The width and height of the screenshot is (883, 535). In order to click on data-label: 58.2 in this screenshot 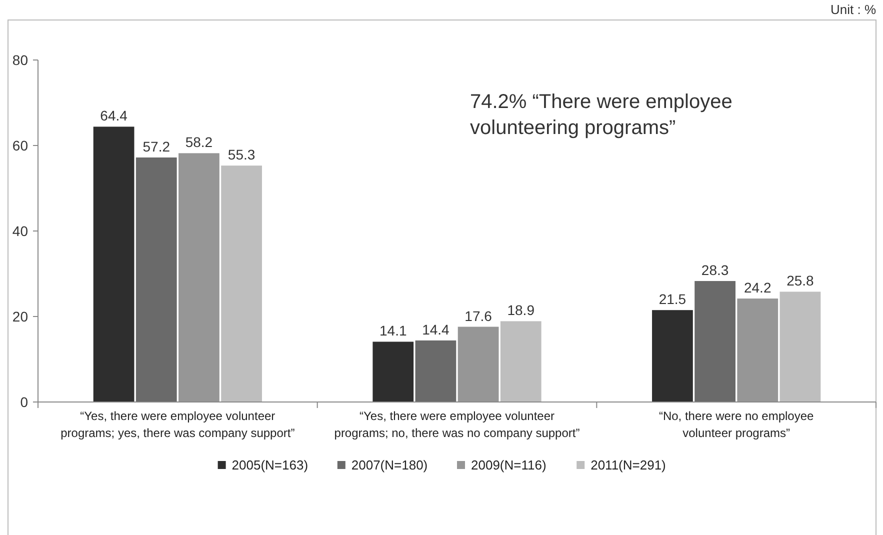, I will do `click(199, 142)`.